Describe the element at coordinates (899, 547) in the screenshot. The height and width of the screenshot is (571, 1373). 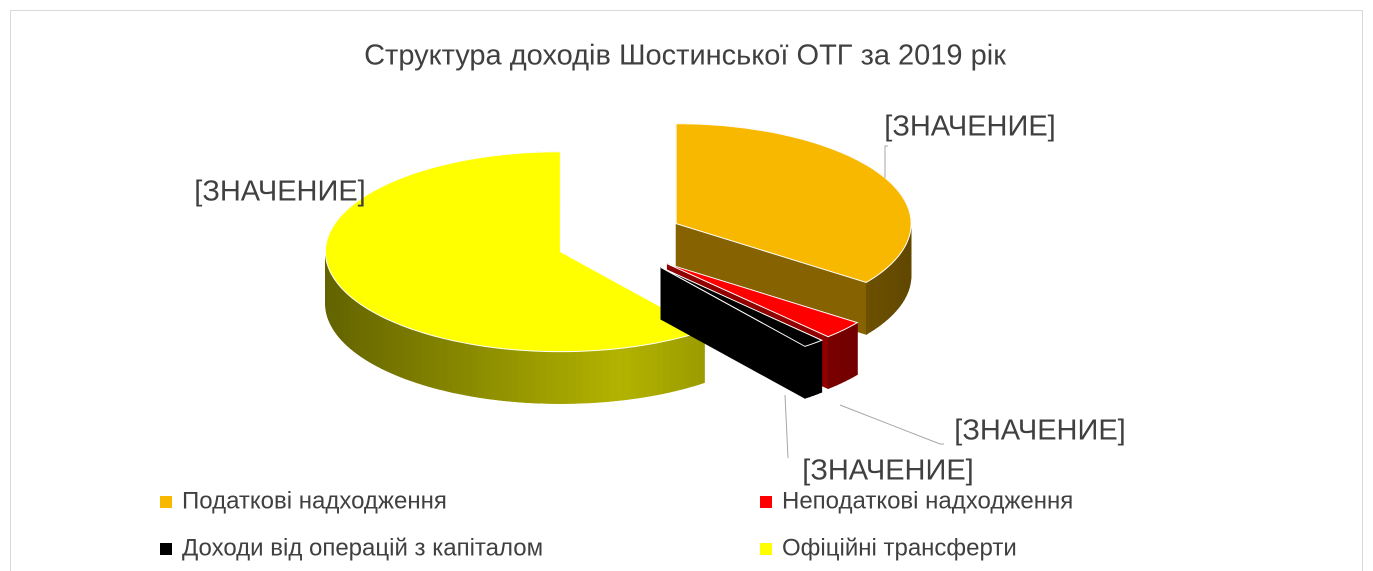
I see `legend-label: Офіційні трансферти` at that location.